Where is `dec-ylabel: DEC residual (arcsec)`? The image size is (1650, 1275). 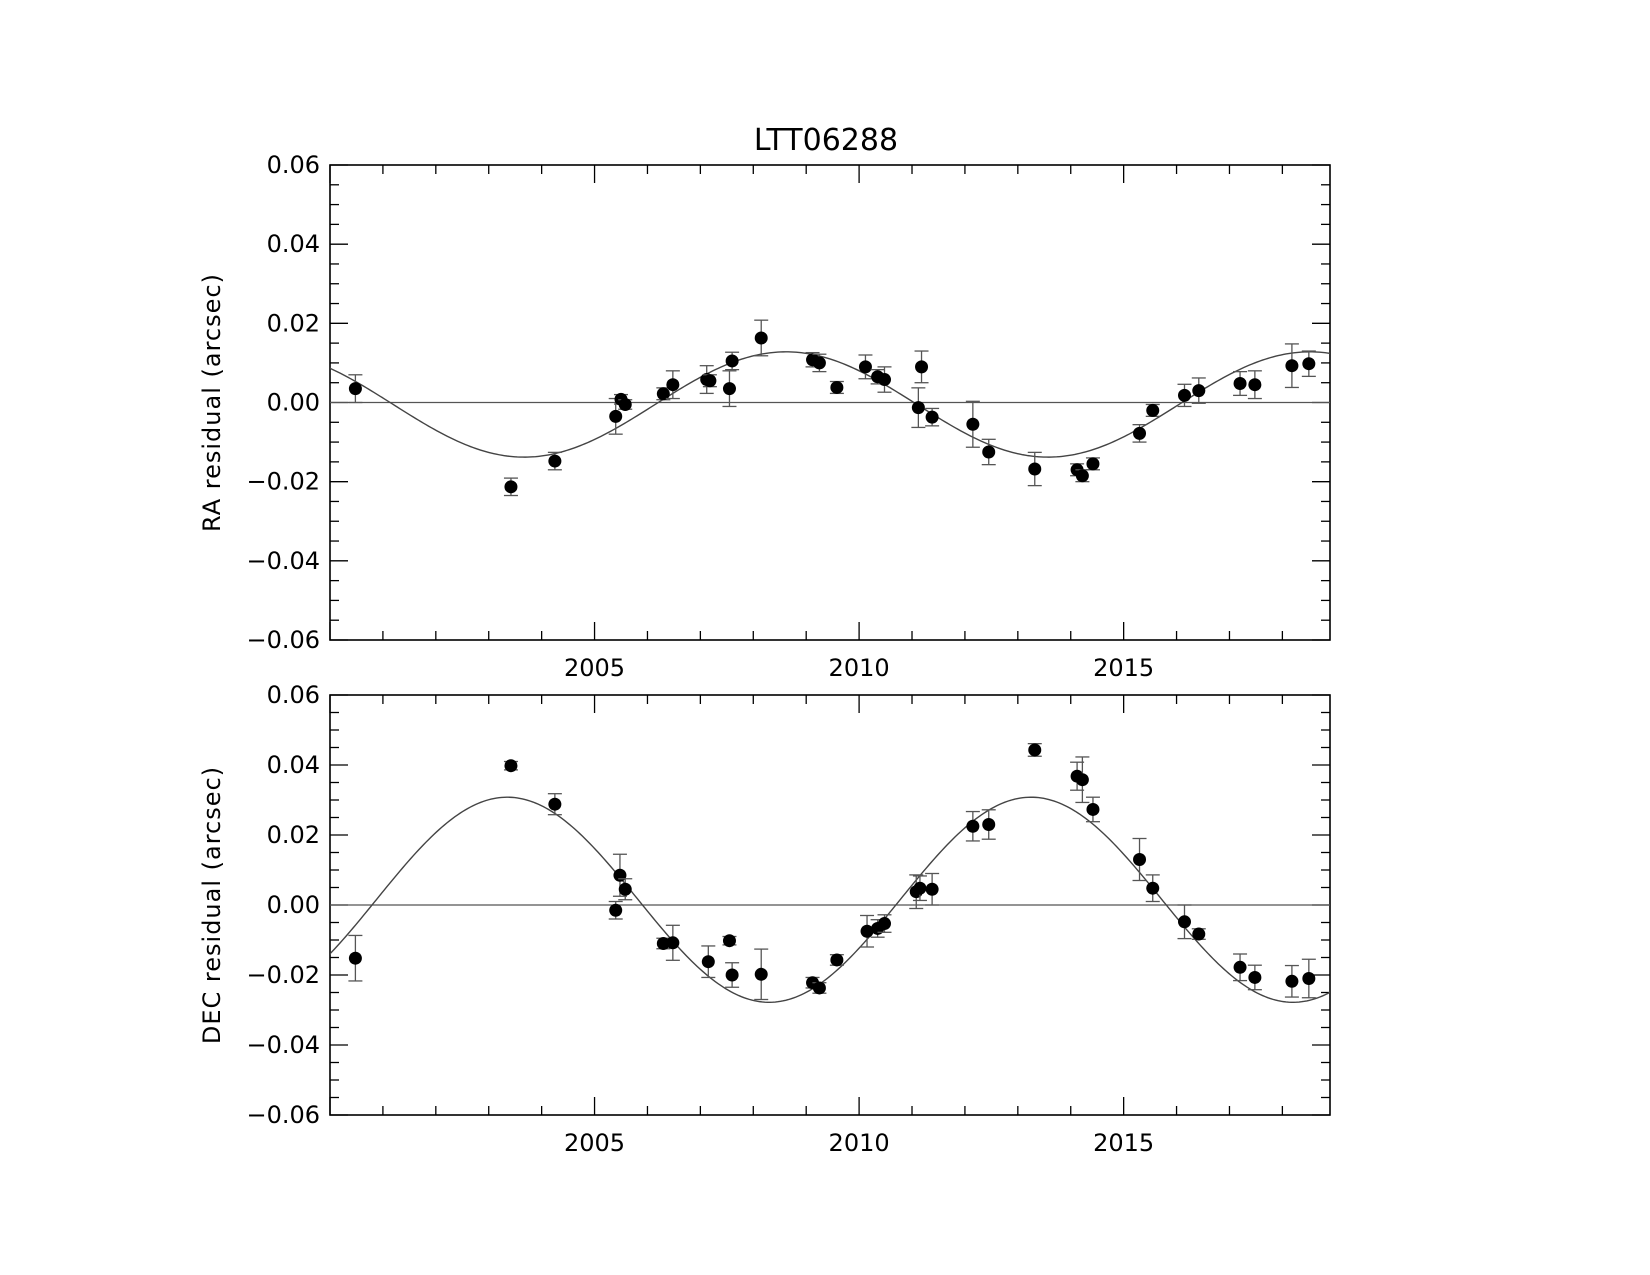 dec-ylabel: DEC residual (arcsec) is located at coordinates (212, 905).